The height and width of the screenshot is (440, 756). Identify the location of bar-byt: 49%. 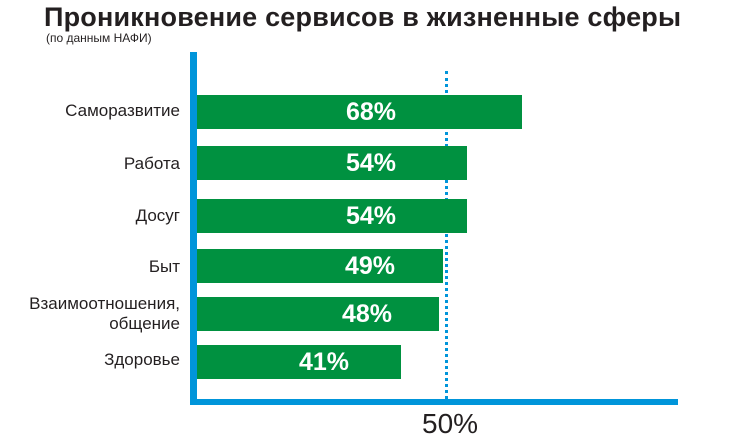
(320, 266).